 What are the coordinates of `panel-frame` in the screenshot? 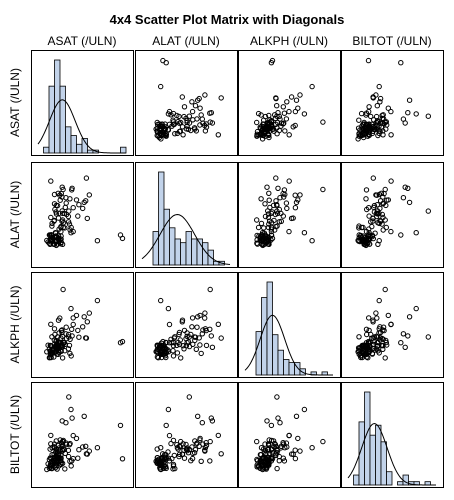 It's located at (392, 325).